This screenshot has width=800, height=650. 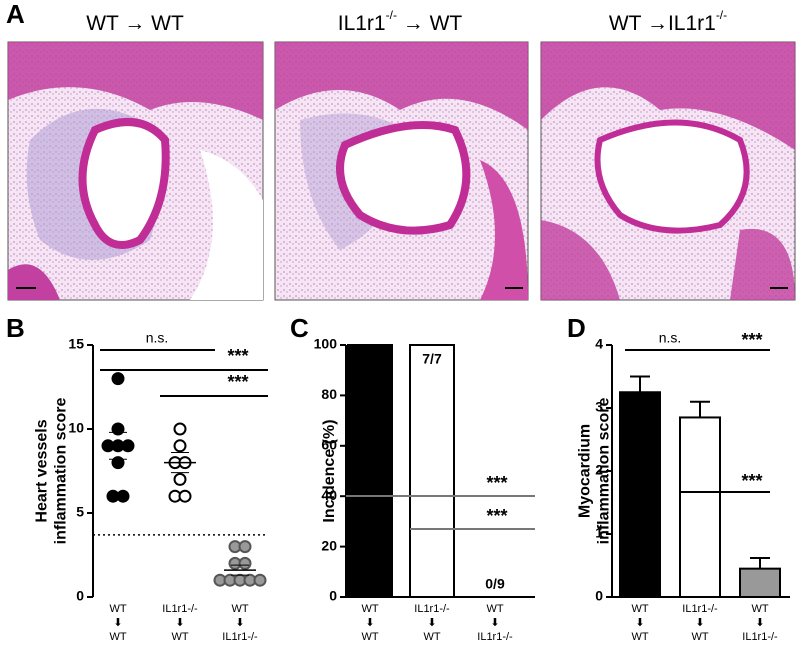 What do you see at coordinates (329, 445) in the screenshot?
I see `y-tick-label: 60` at bounding box center [329, 445].